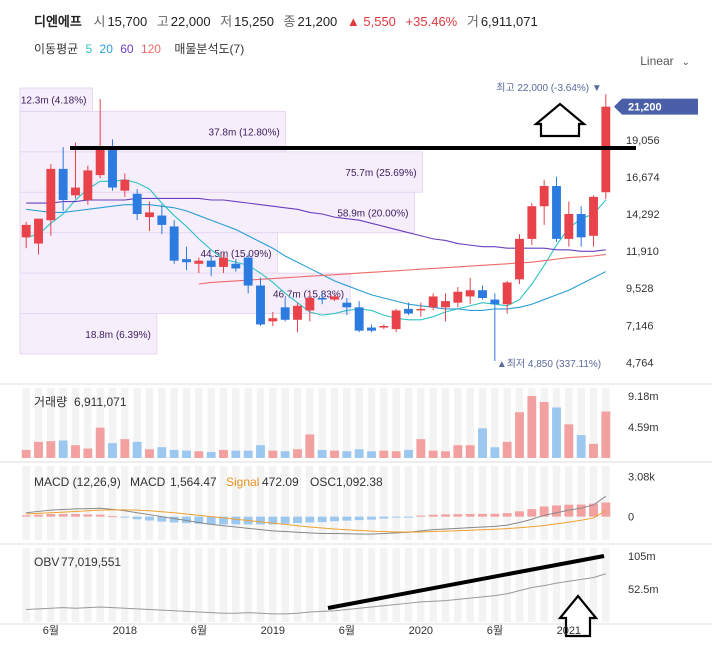 Image resolution: width=712 pixels, height=660 pixels. What do you see at coordinates (91, 562) in the screenshot?
I see `obv-panel-value: 77,019,551` at bounding box center [91, 562].